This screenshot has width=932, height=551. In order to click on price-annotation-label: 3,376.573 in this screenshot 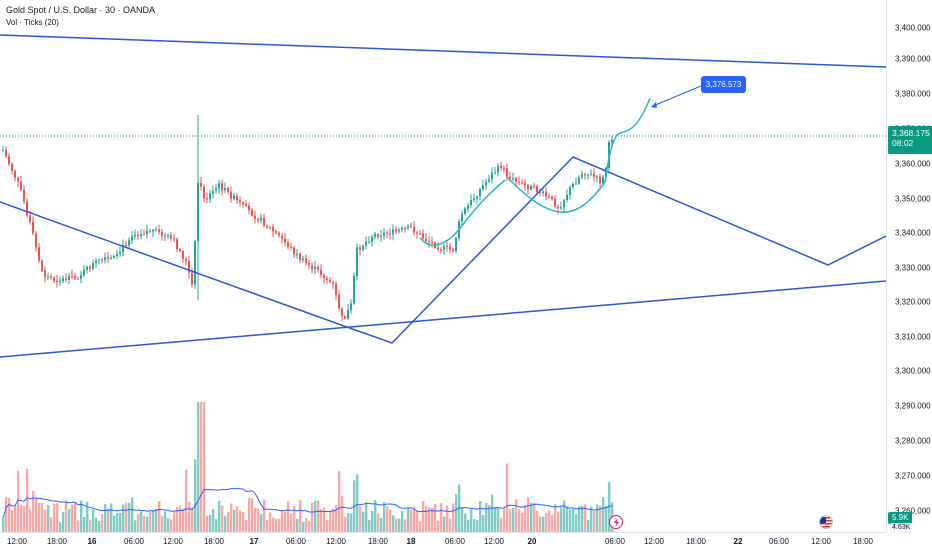, I will do `click(723, 84)`.